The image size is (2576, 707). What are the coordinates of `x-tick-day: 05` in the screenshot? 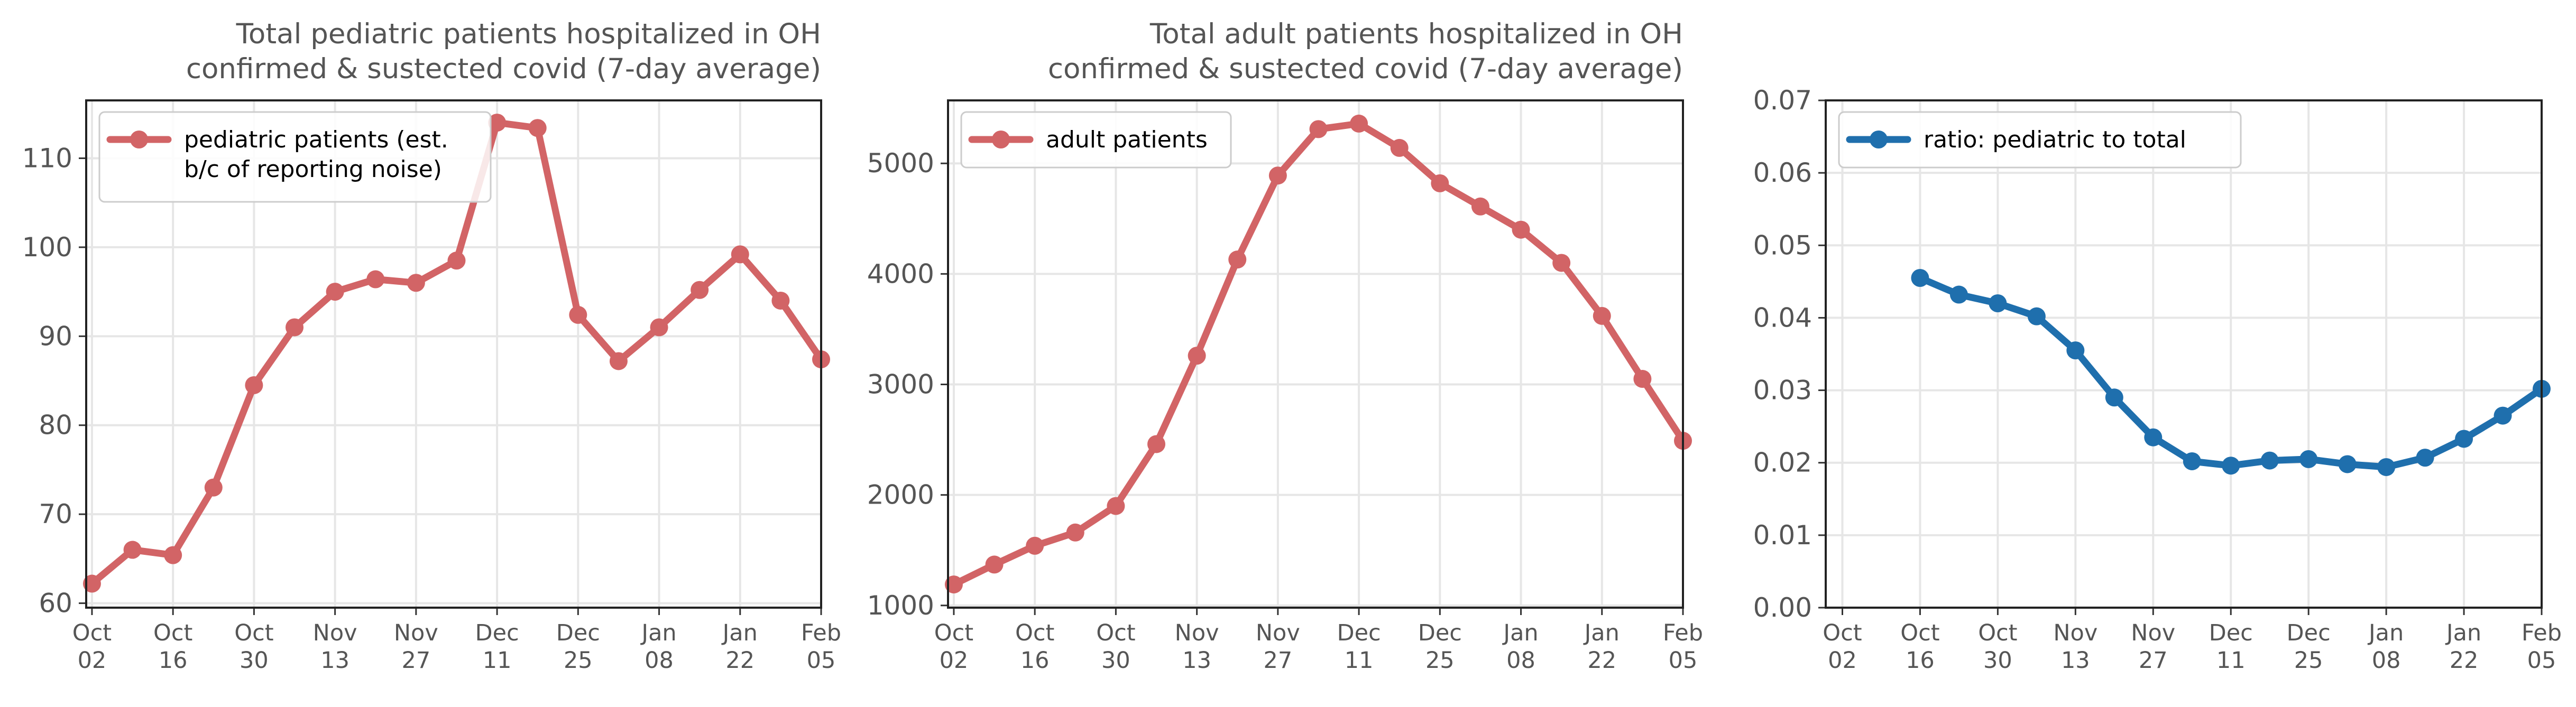 It's located at (2541, 661).